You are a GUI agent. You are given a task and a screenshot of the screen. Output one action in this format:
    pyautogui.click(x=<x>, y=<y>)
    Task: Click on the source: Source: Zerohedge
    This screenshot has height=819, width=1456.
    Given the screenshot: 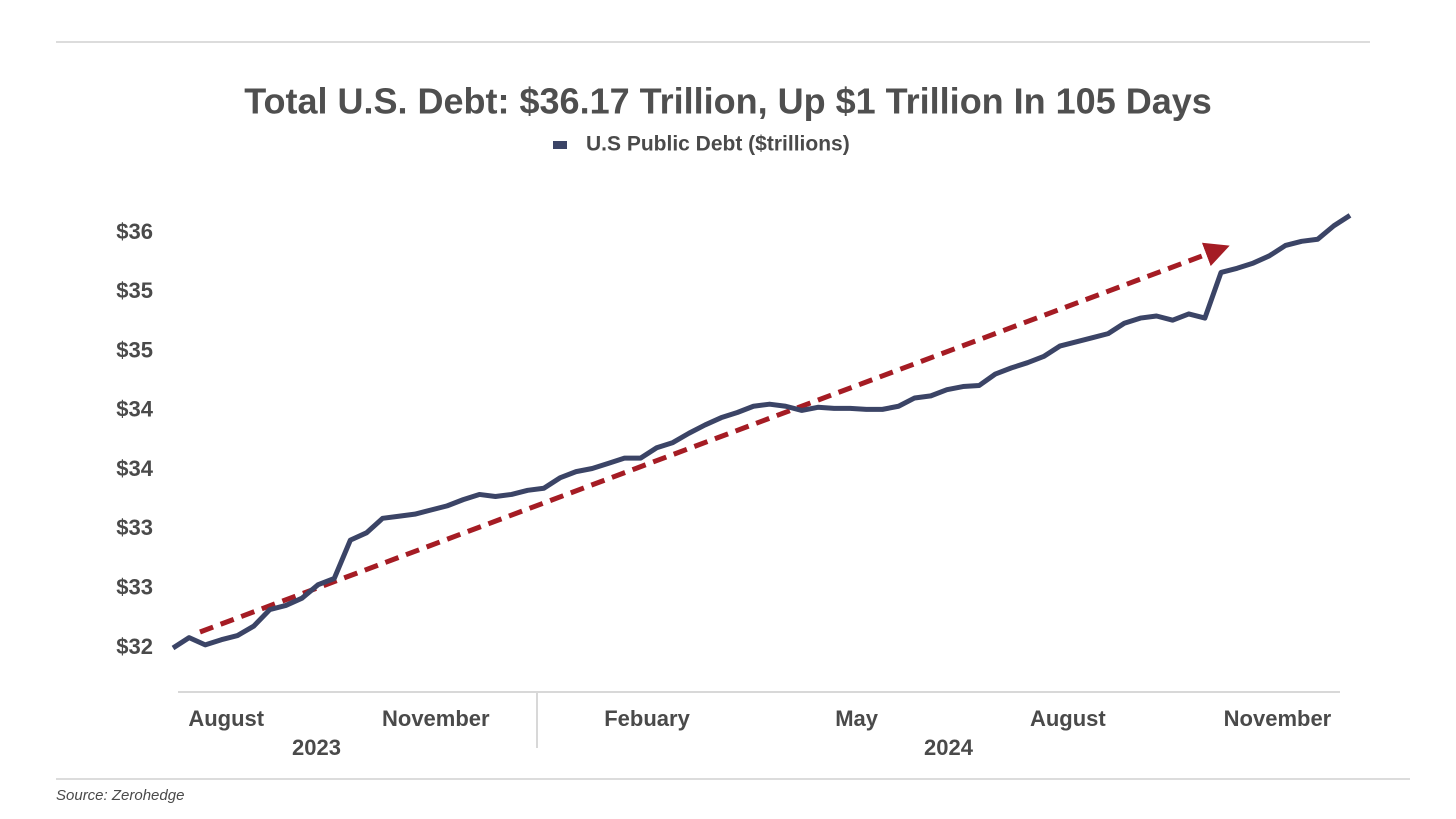 What is the action you would take?
    pyautogui.click(x=120, y=795)
    